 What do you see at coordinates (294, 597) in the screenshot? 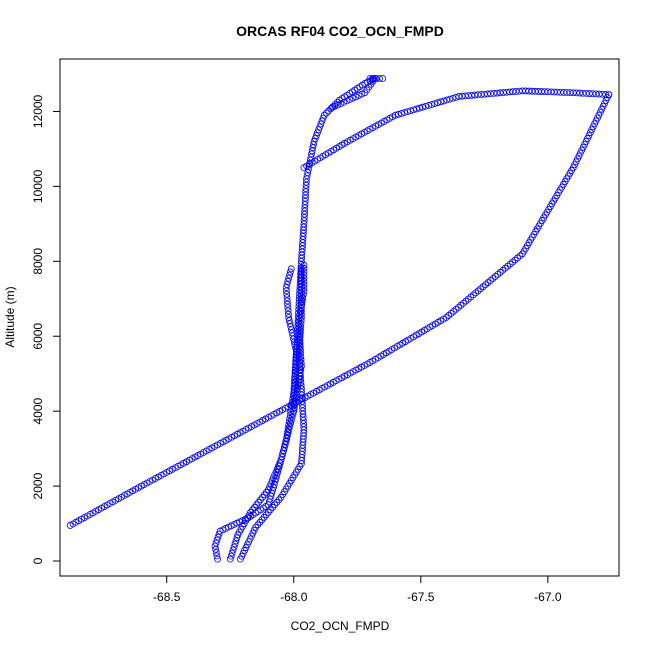
I see `x-tick-label: -68.0` at bounding box center [294, 597].